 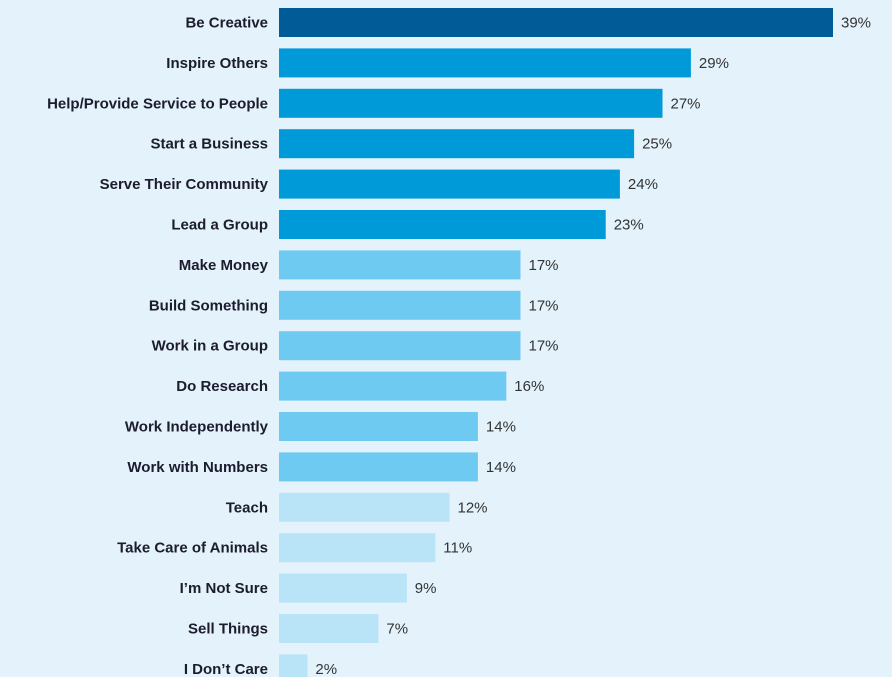 I want to click on bar-take-care-of-animals, so click(x=357, y=547).